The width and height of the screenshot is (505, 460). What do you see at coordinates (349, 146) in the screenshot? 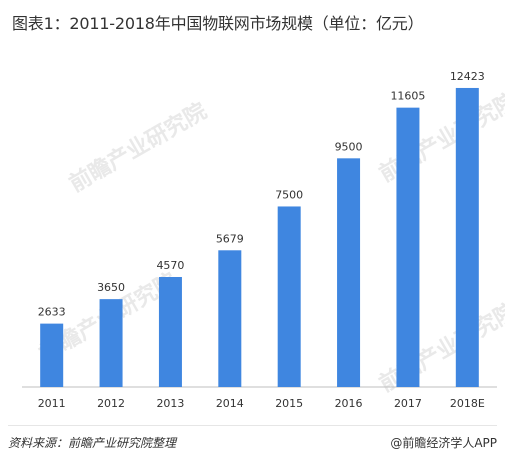
I see `data-label-2016: 9500` at bounding box center [349, 146].